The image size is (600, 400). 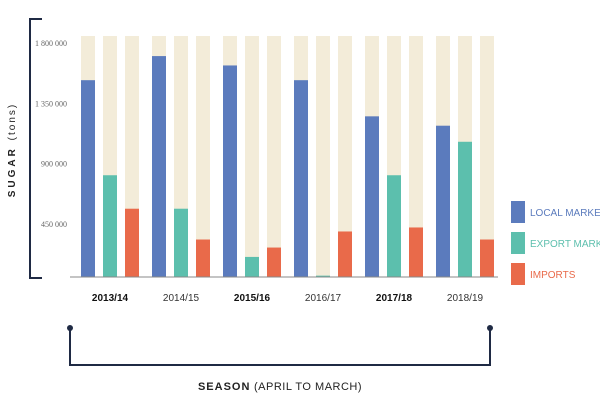 What do you see at coordinates (565, 244) in the screenshot?
I see `legend-label-export-market: EXPORT MARKET` at bounding box center [565, 244].